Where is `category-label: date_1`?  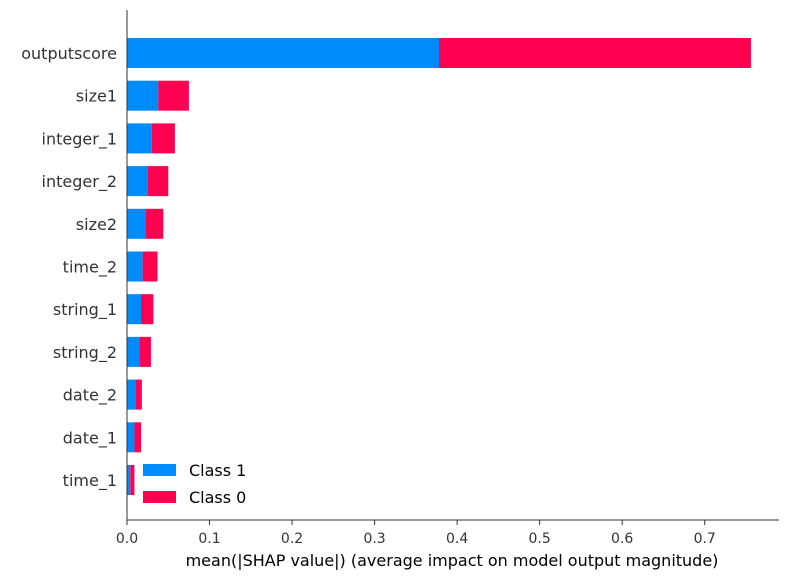 category-label: date_1 is located at coordinates (90, 438).